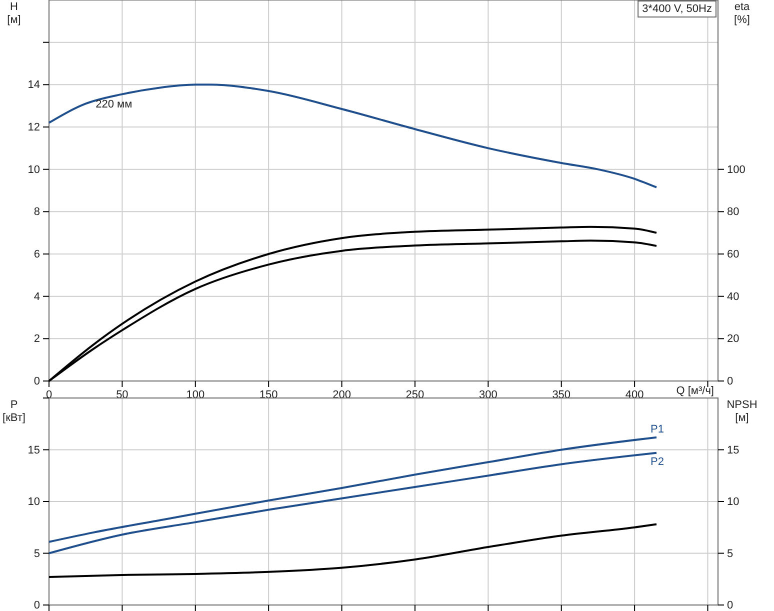 This screenshot has height=611, width=774. Describe the element at coordinates (730, 554) in the screenshot. I see `y2-tick-label: 5` at that location.